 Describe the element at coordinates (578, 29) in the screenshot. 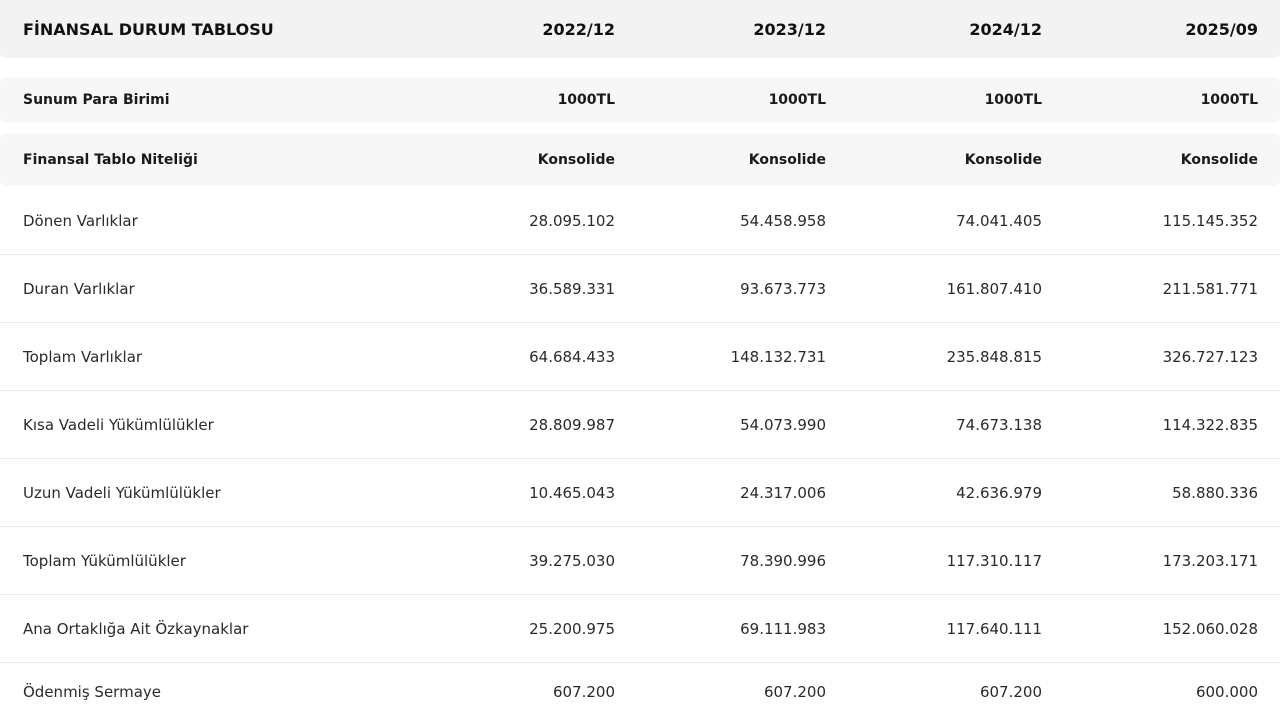

I see `column-header-2022-12: 2022/12` at that location.